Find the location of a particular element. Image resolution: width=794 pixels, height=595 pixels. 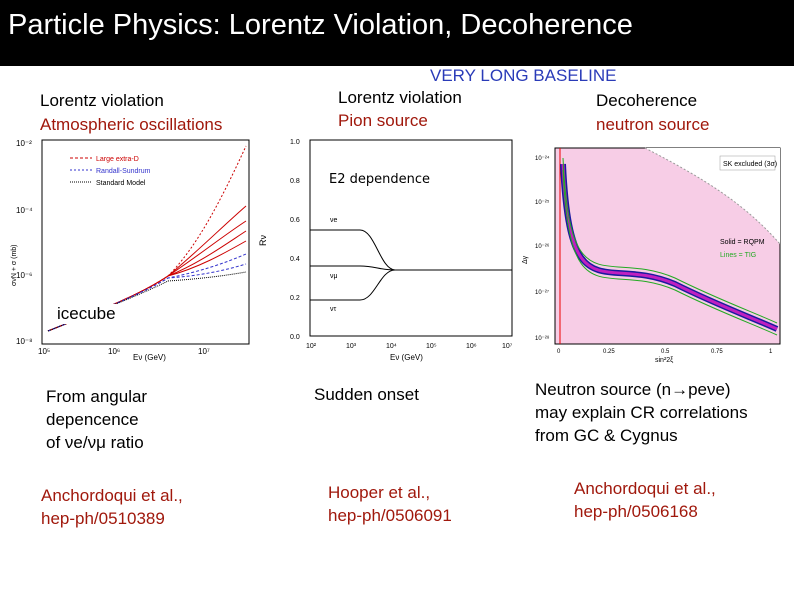

middle-ytick-2: 0.6 is located at coordinates (295, 220).